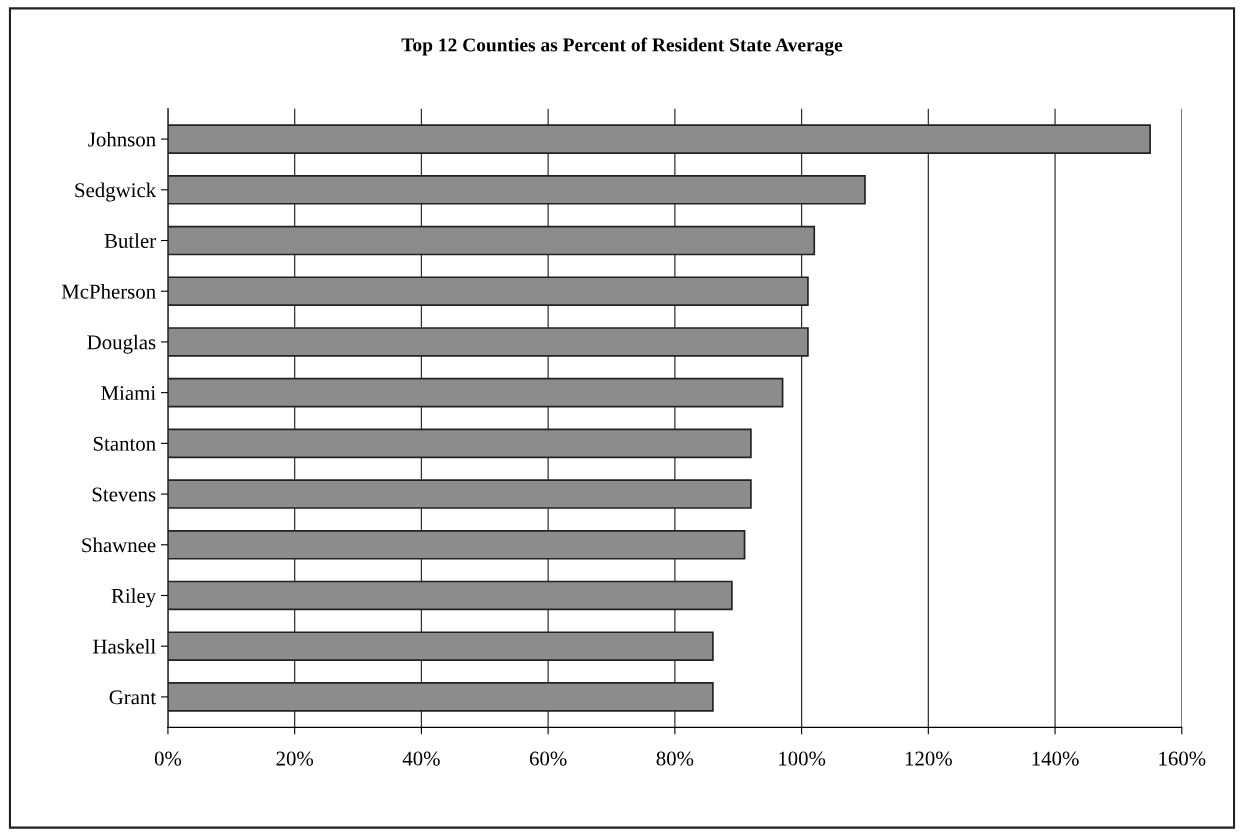  Describe the element at coordinates (124, 494) in the screenshot. I see `y-tick-label: Stevens` at that location.